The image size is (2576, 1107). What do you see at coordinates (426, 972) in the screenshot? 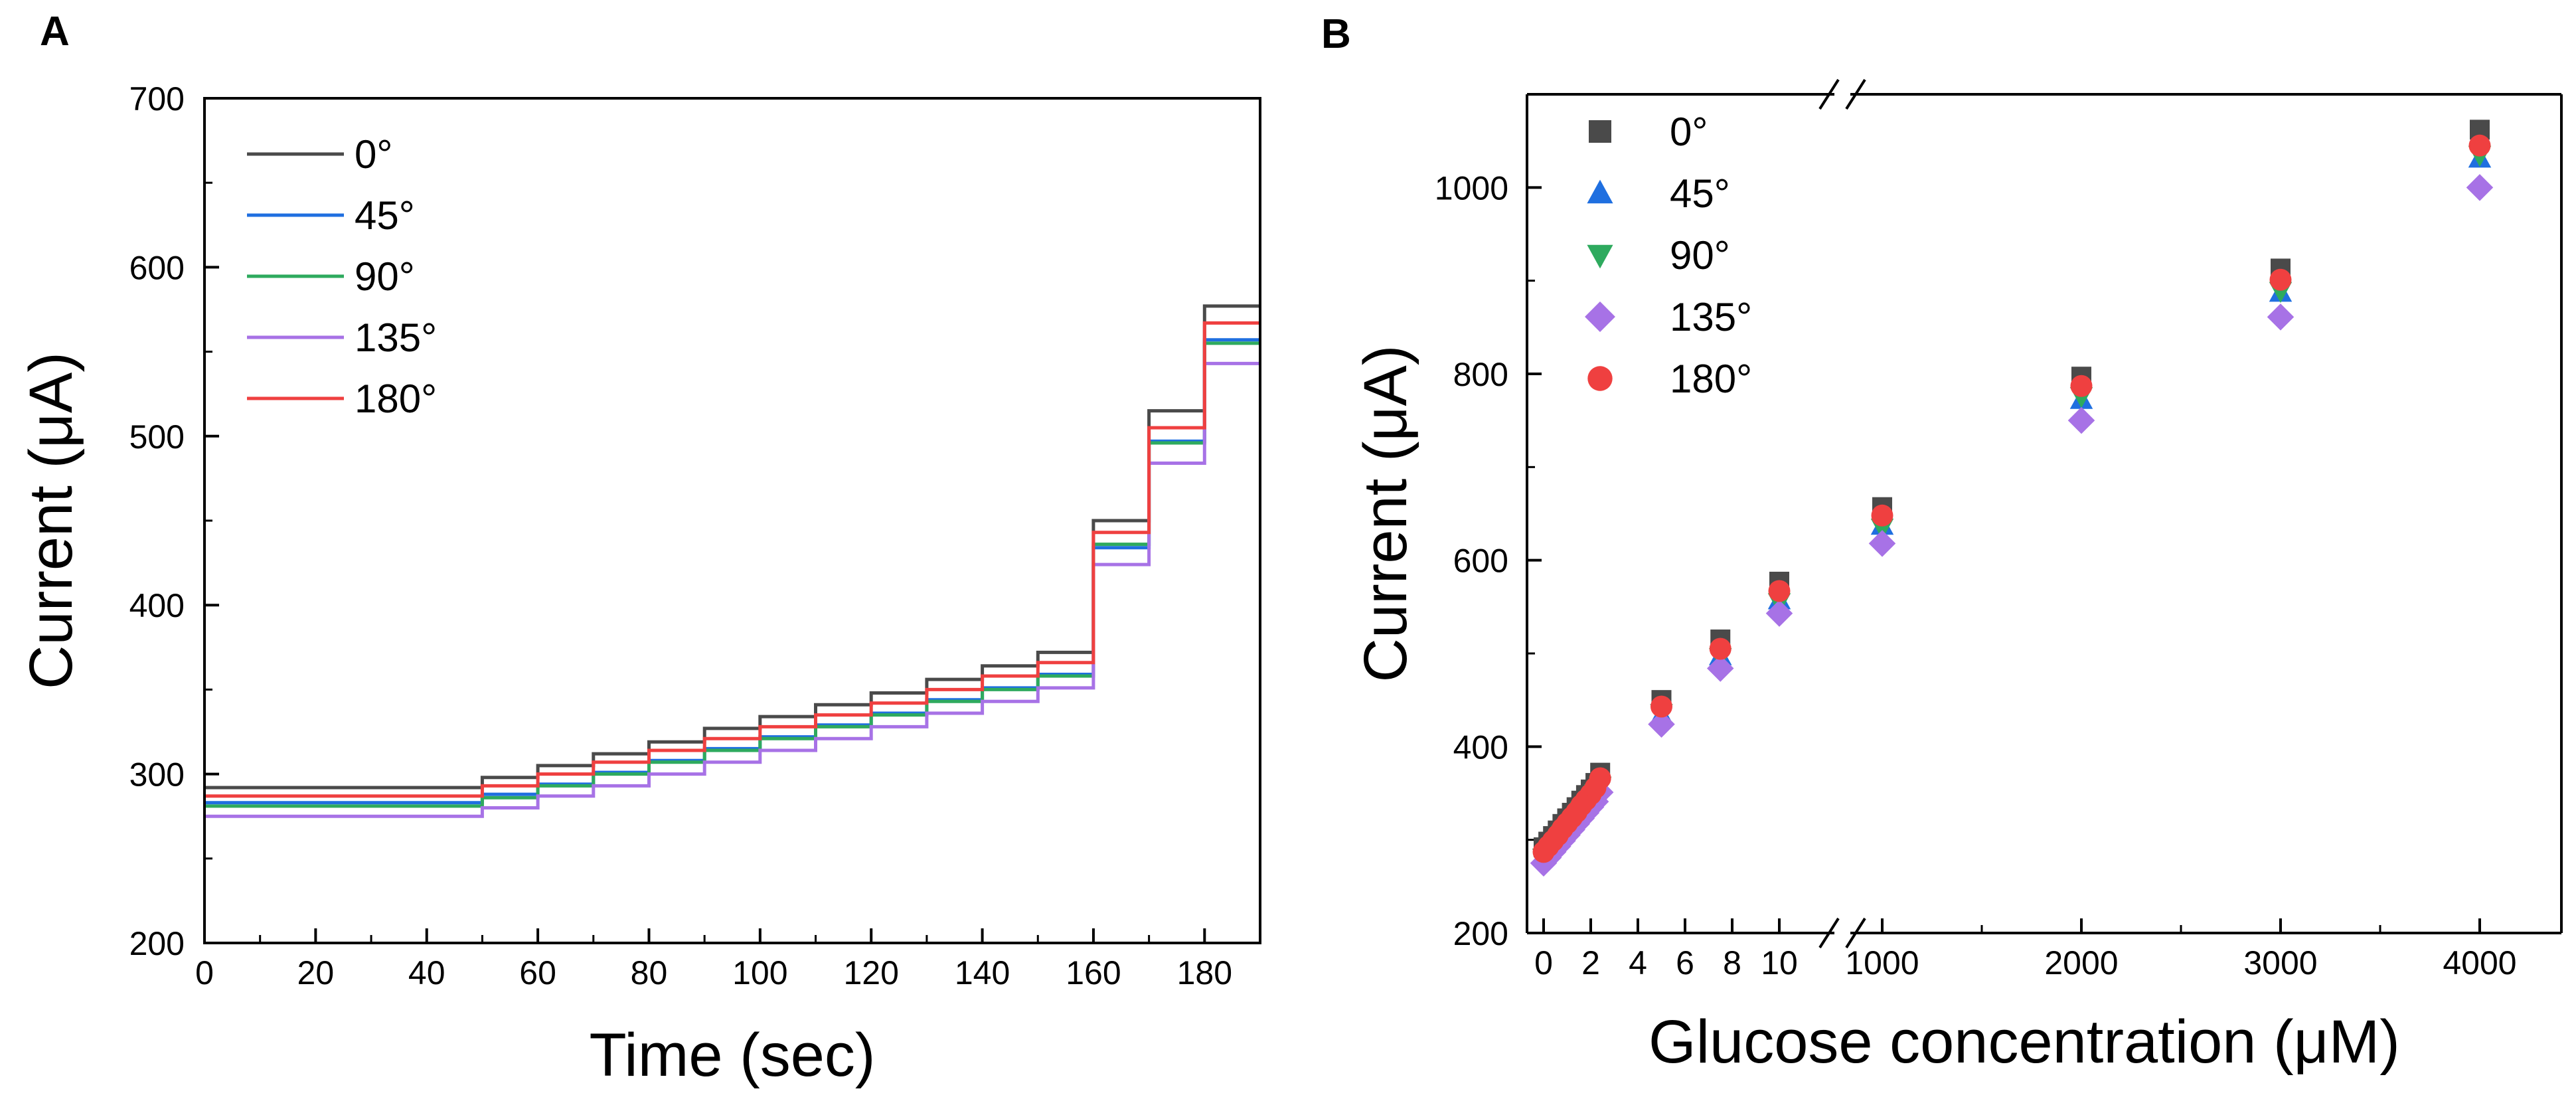
I see `x-tick-label-40: 40` at bounding box center [426, 972].